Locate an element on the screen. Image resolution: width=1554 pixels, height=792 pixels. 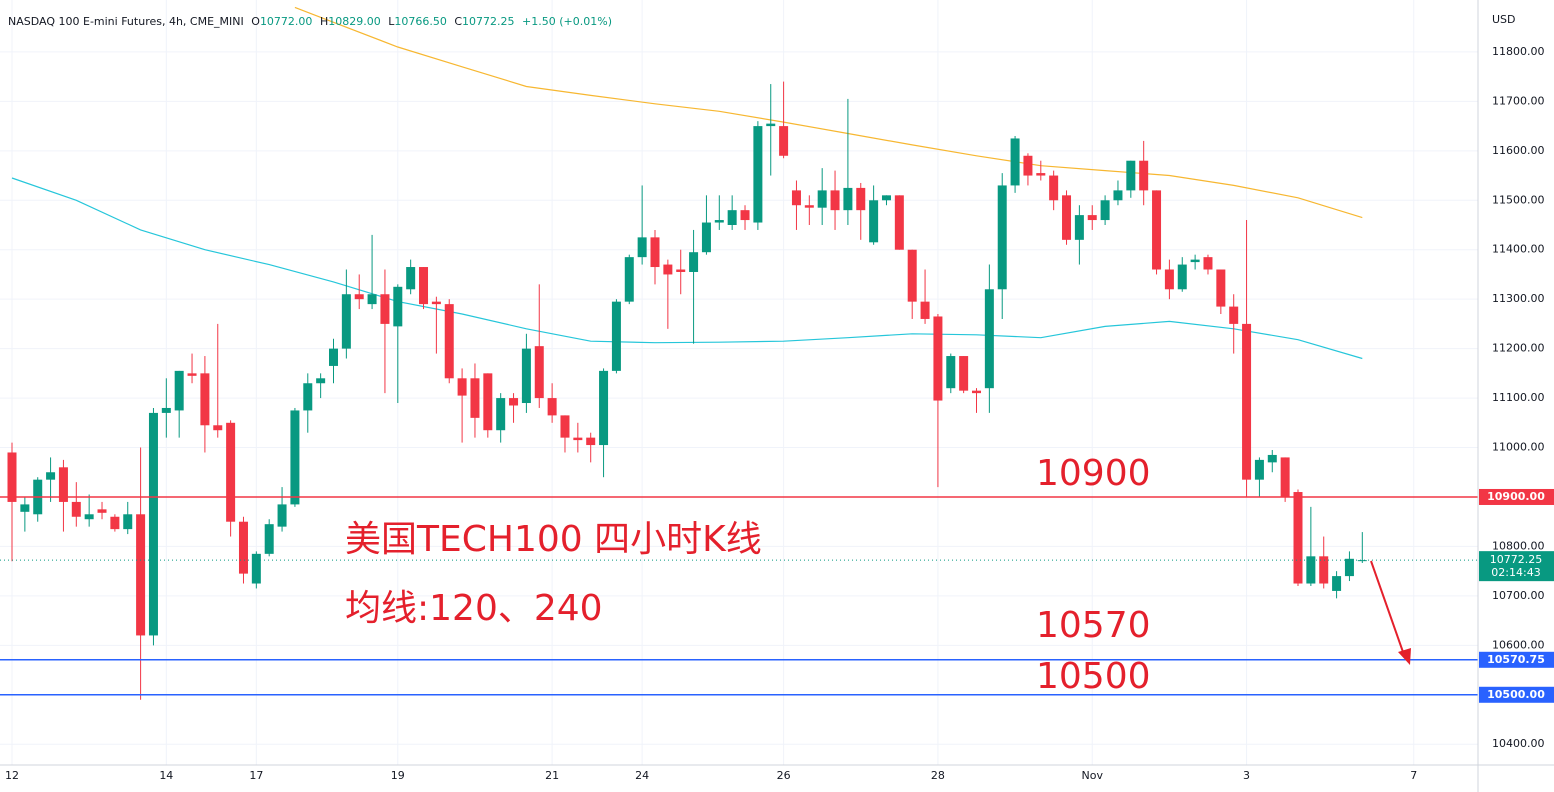
annotation: 10570 is located at coordinates (1093, 625).